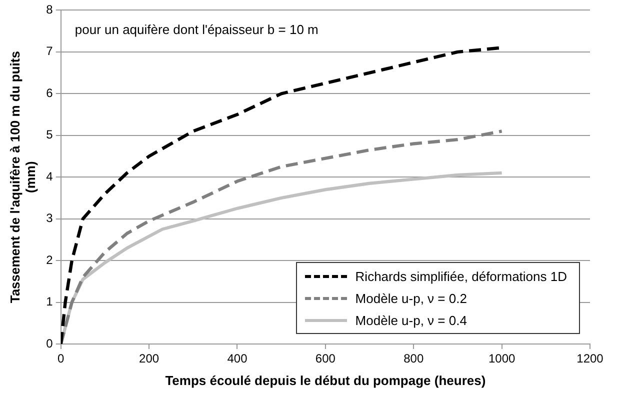 This screenshot has width=618, height=395. What do you see at coordinates (22, 177) in the screenshot?
I see `y-axis-title: Tassement de l'aquifère à 100 m du puits (mm)` at bounding box center [22, 177].